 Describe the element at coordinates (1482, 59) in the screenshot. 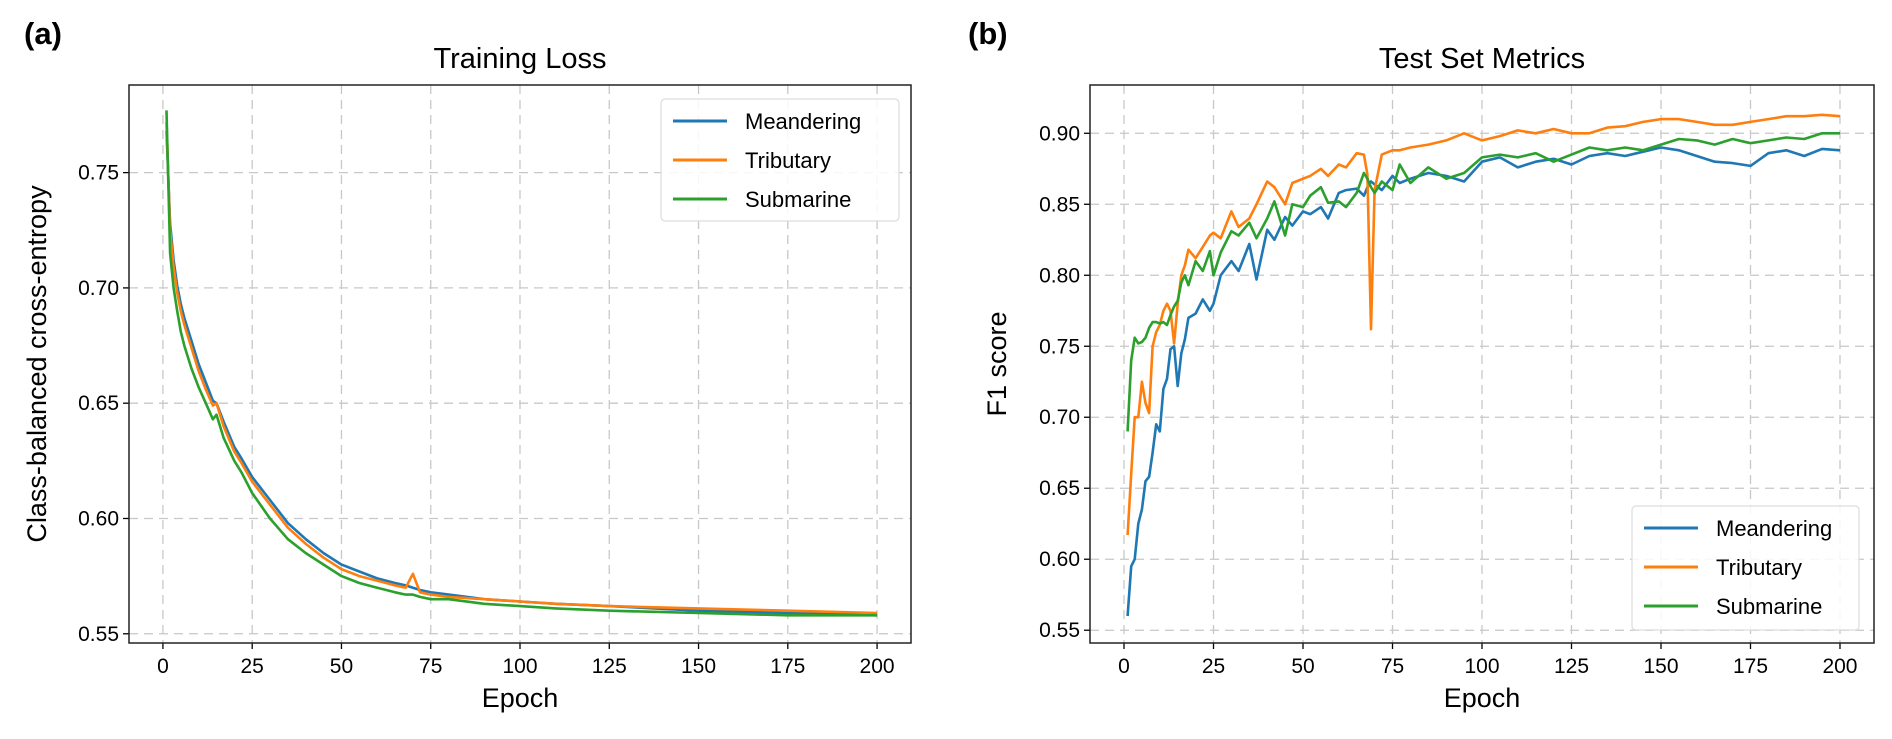

I see `chart-title: Test Set Metrics` at that location.